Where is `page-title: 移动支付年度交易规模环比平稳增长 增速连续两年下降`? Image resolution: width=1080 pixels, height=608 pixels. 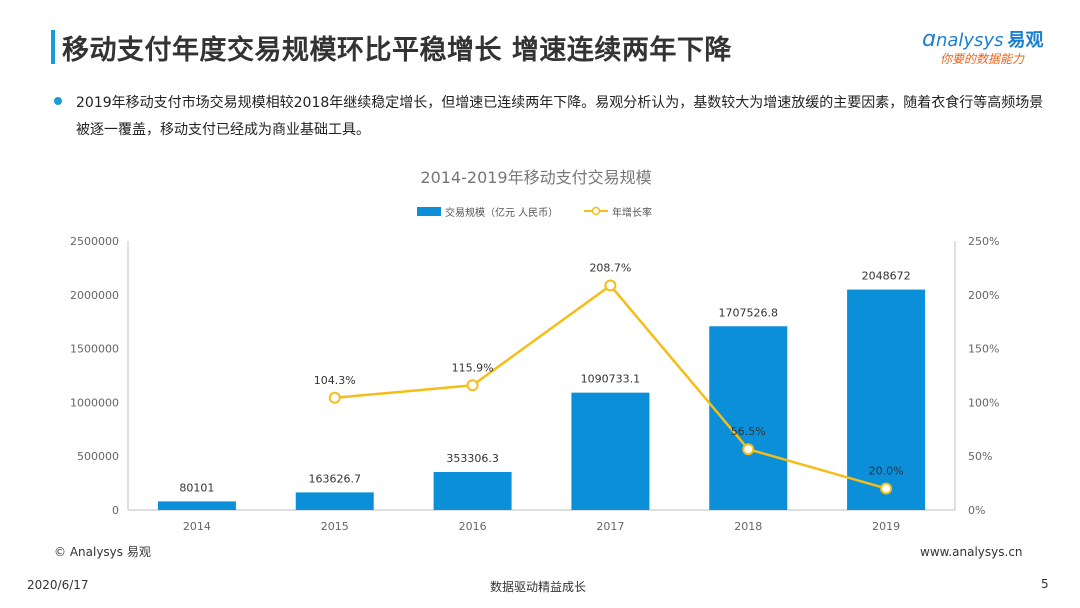
page-title: 移动支付年度交易规模环比平稳增长 增速连续两年下降 is located at coordinates (397, 50).